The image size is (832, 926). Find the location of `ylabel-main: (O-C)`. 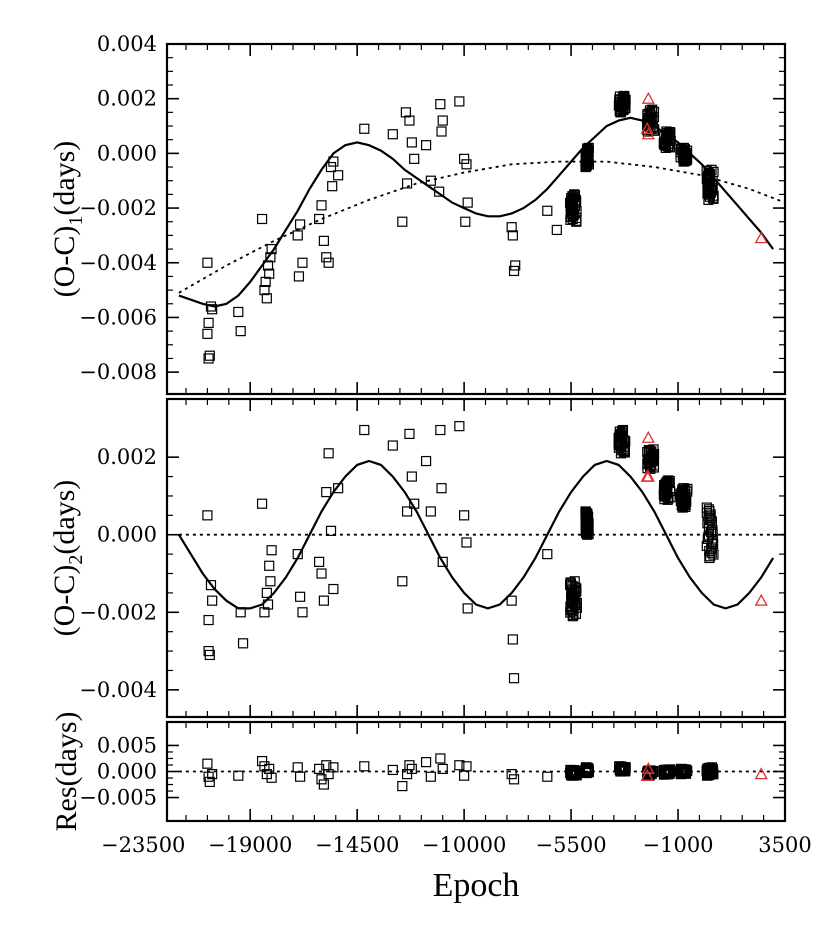

ylabel-main: (O-C) is located at coordinates (64, 601).